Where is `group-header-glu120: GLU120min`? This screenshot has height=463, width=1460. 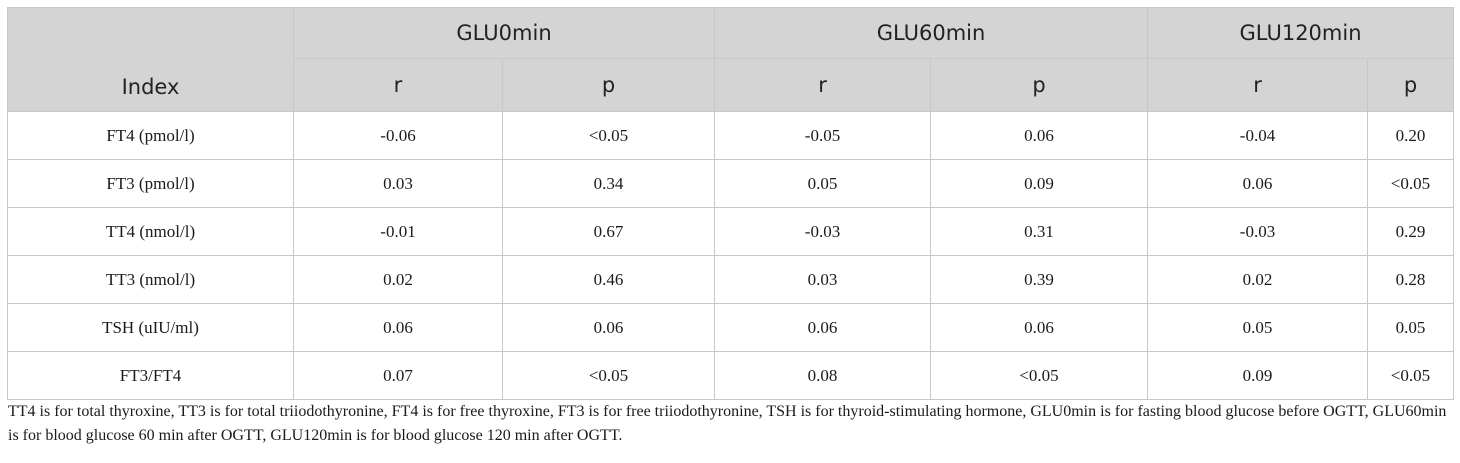 group-header-glu120: GLU120min is located at coordinates (1301, 33).